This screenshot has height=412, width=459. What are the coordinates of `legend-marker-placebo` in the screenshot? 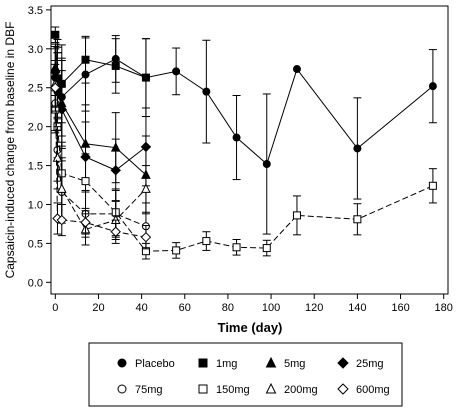 It's located at (122, 363).